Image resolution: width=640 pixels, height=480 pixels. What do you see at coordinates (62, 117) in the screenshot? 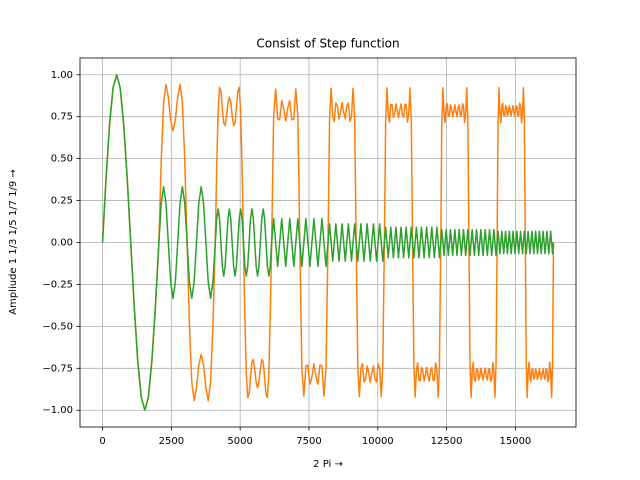
I see `y-tick-label: 0.75` at bounding box center [62, 117].